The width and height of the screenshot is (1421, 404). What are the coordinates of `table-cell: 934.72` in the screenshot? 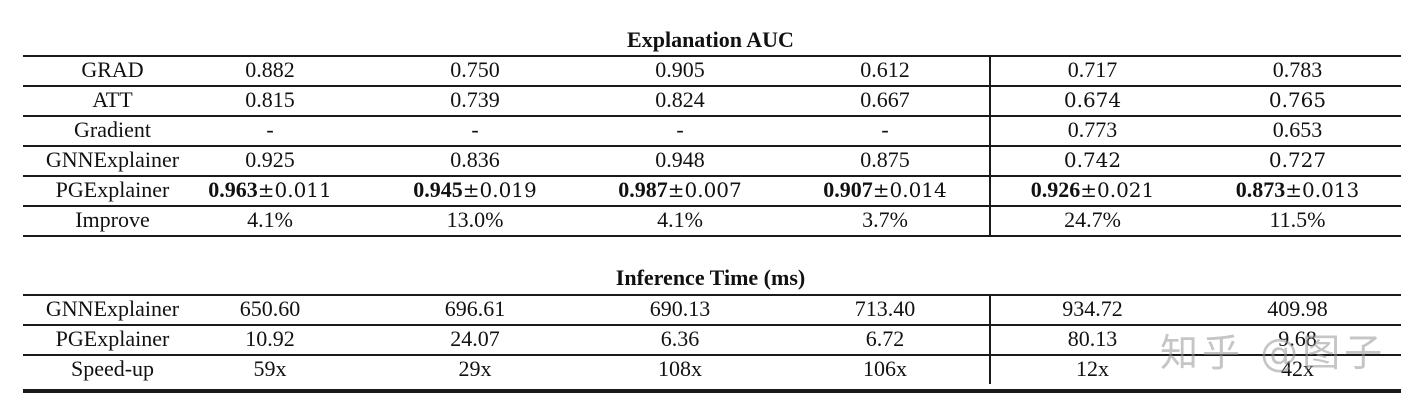 It's located at (1092, 308).